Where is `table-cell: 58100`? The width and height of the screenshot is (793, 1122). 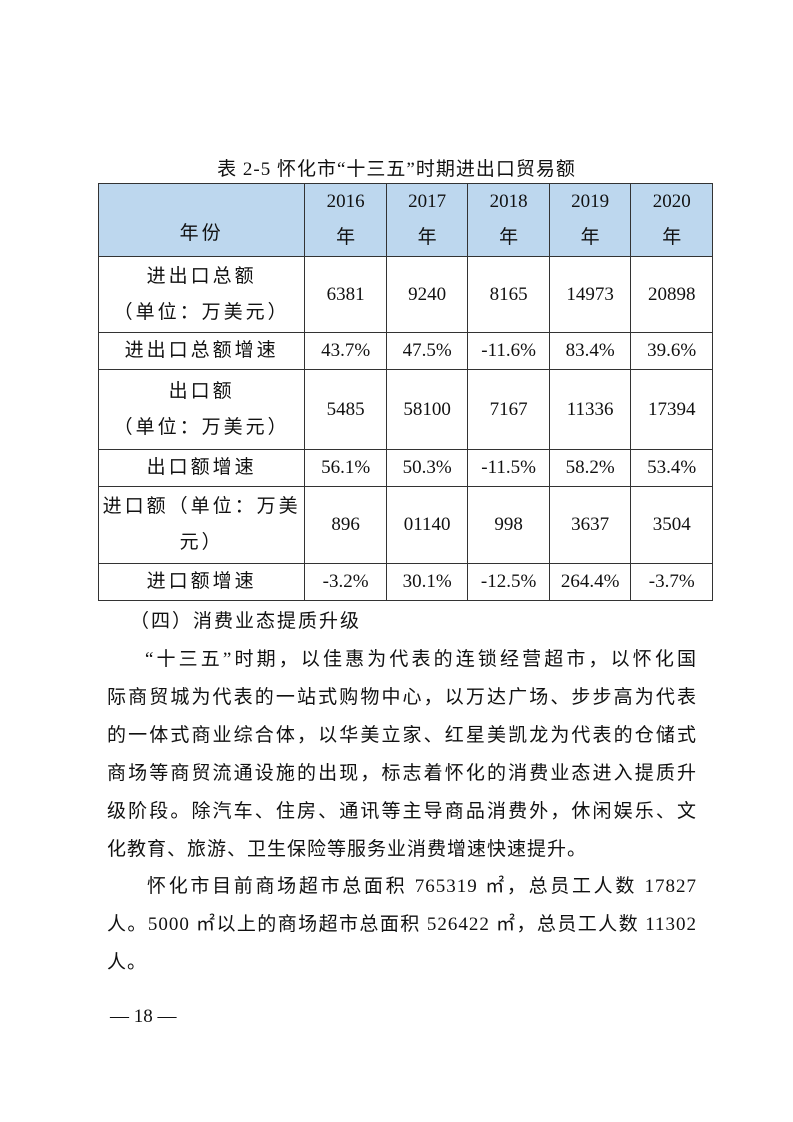 table-cell: 58100 is located at coordinates (427, 409).